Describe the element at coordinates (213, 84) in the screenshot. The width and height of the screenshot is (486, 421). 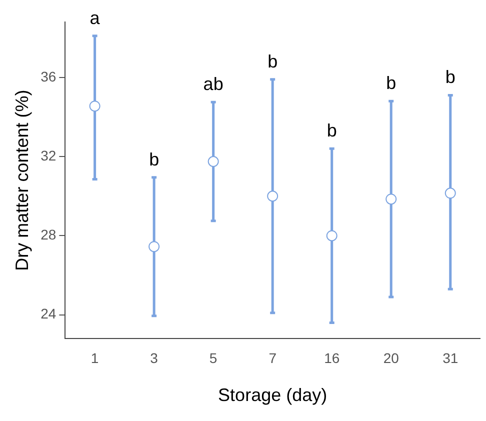
I see `annotation: ab` at that location.